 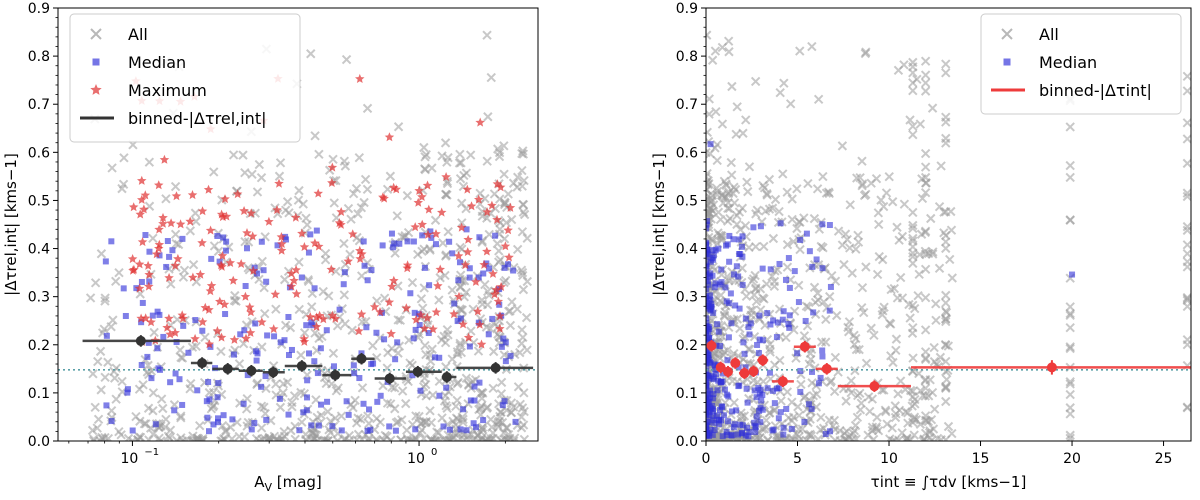 What do you see at coordinates (949, 482) in the screenshot?
I see `x-axis-label: τint ≡ ∫τdv [kms−1]` at bounding box center [949, 482].